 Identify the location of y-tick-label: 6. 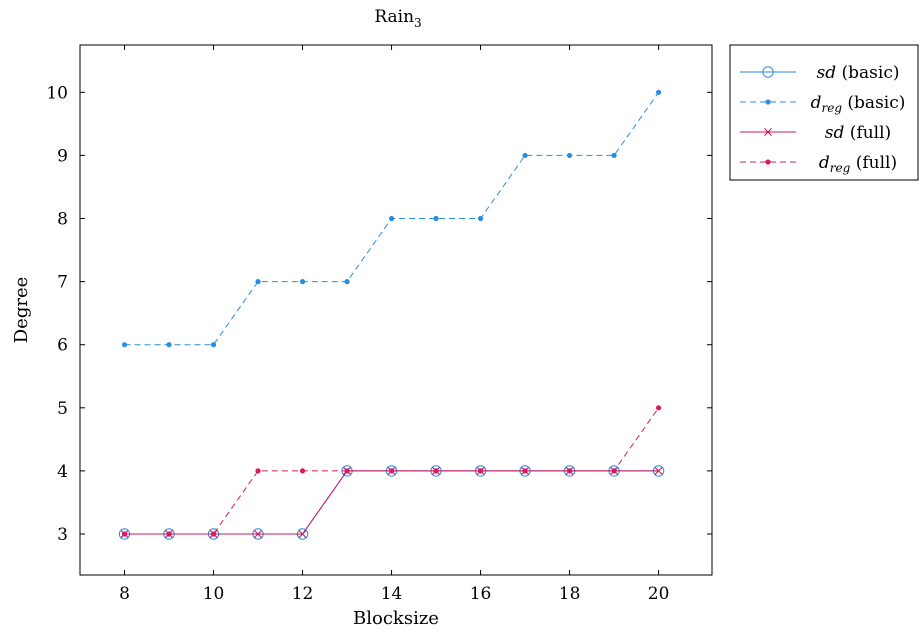
(62, 346).